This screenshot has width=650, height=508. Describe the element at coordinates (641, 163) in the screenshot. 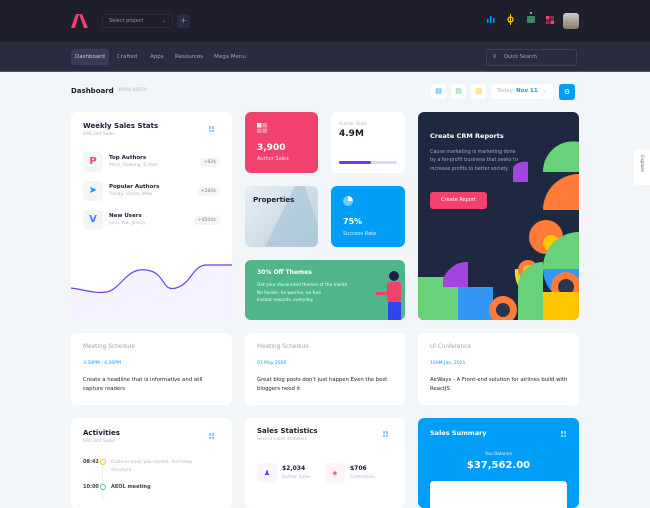

I see `explore-label: Explore` at that location.